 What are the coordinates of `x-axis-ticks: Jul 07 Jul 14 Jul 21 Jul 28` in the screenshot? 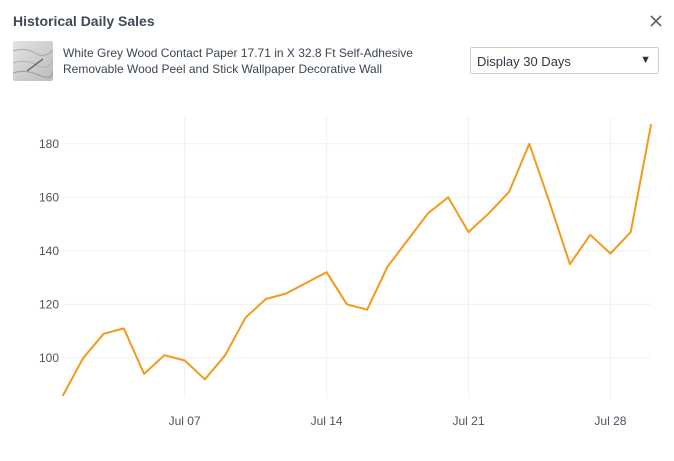 It's located at (398, 421).